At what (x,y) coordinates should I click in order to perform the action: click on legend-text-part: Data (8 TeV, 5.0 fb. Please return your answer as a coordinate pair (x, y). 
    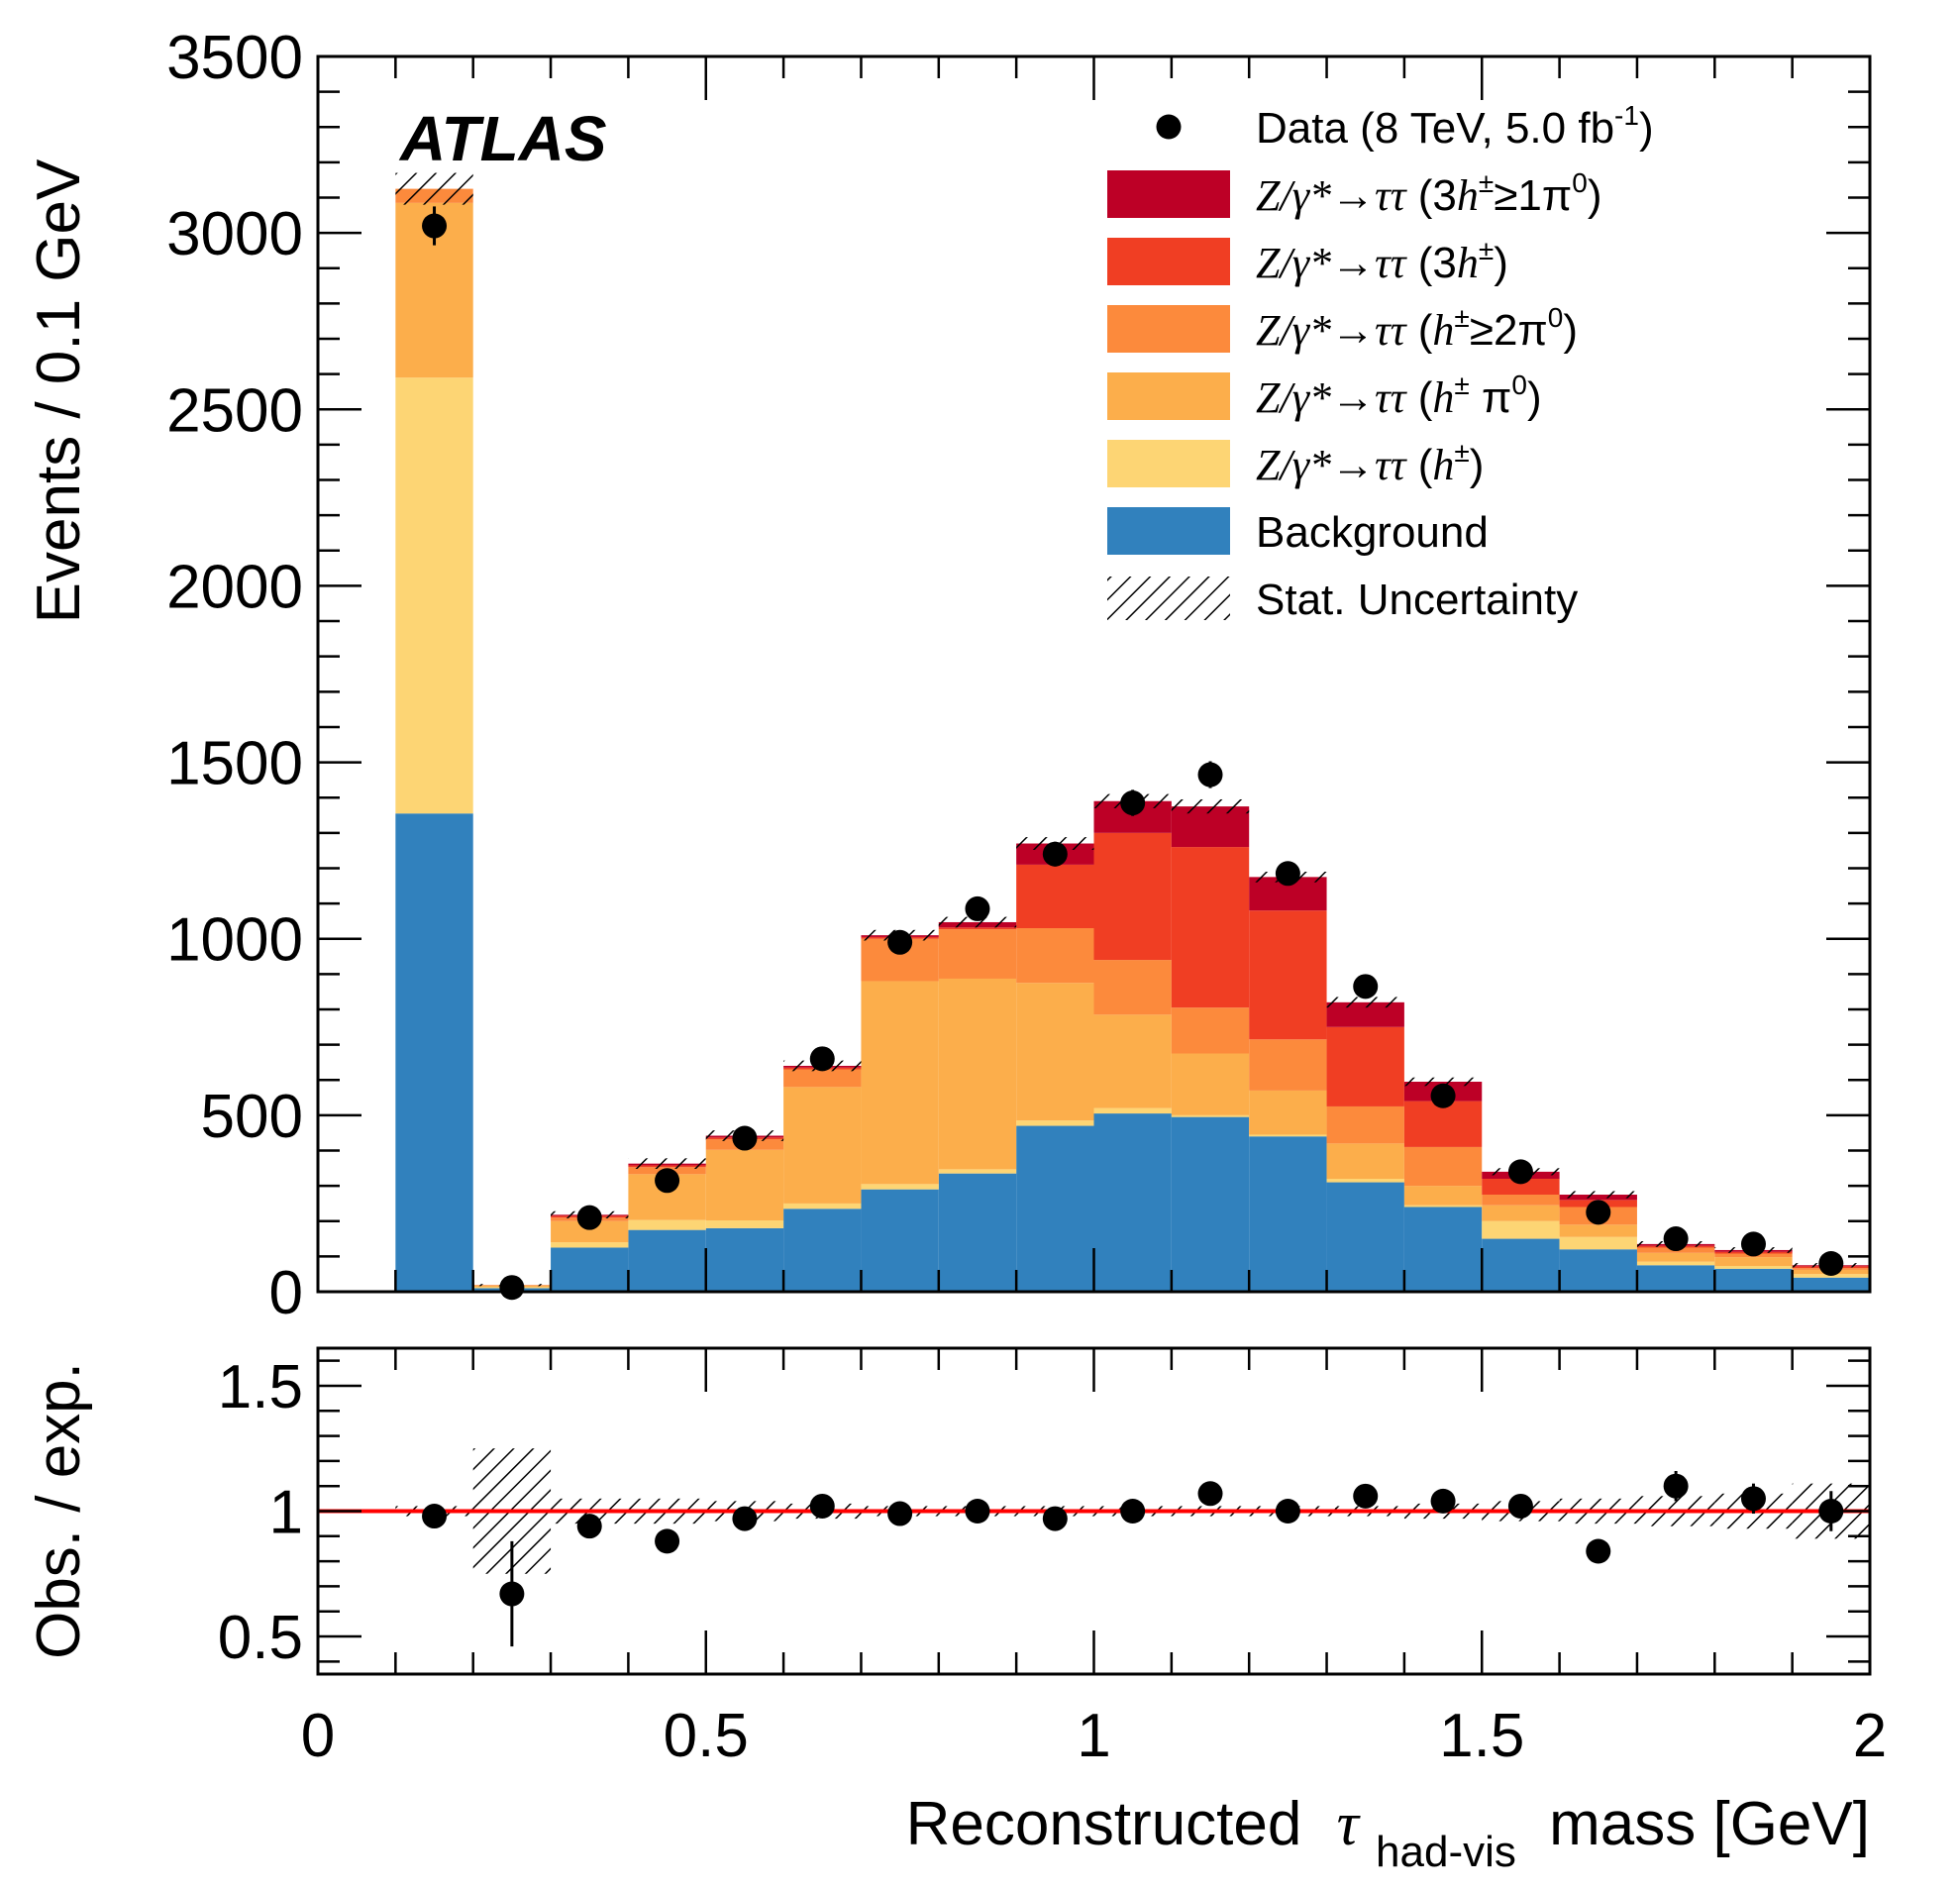
    Looking at the image, I should click on (1435, 128).